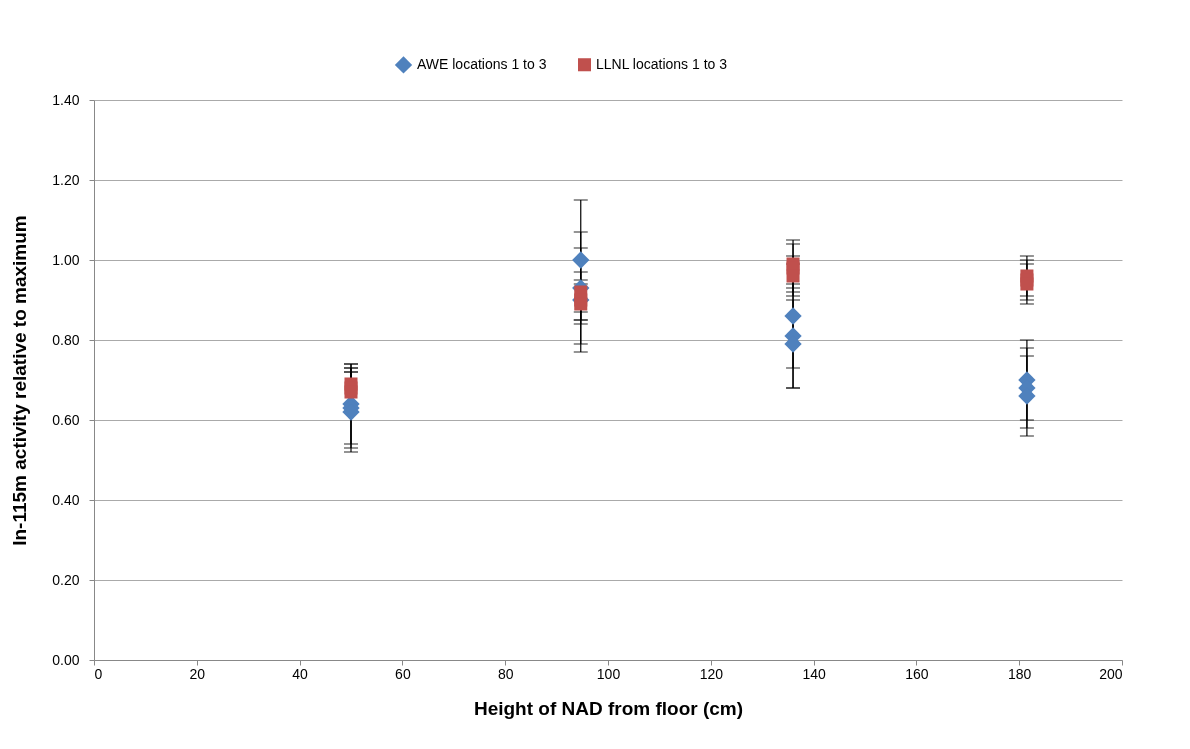 The image size is (1190, 749). Describe the element at coordinates (1020, 673) in the screenshot. I see `x-tick-label: 180` at that location.